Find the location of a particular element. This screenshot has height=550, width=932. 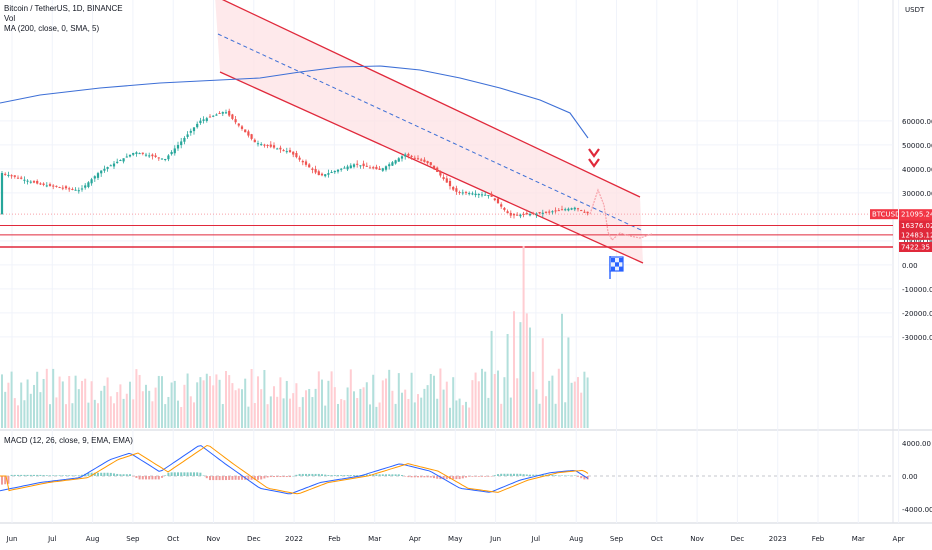

legend-volume: Vol is located at coordinates (10, 18).